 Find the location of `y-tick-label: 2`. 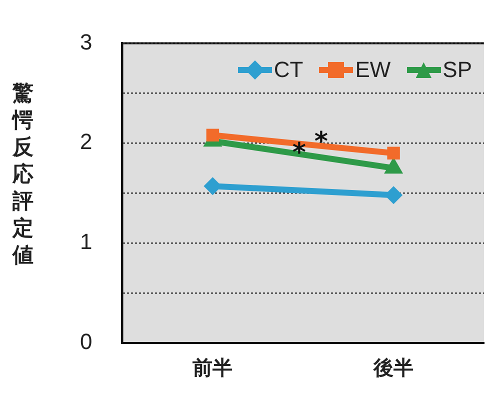

y-tick-label: 2 is located at coordinates (86, 141).